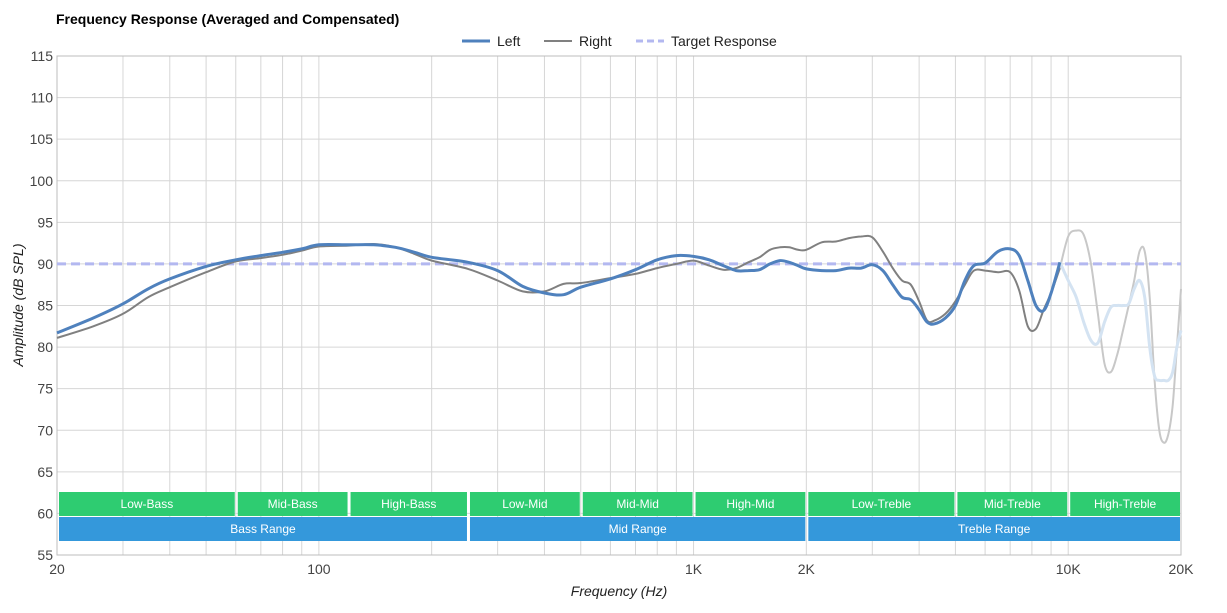  I want to click on y-tick-label: 100, so click(42, 181).